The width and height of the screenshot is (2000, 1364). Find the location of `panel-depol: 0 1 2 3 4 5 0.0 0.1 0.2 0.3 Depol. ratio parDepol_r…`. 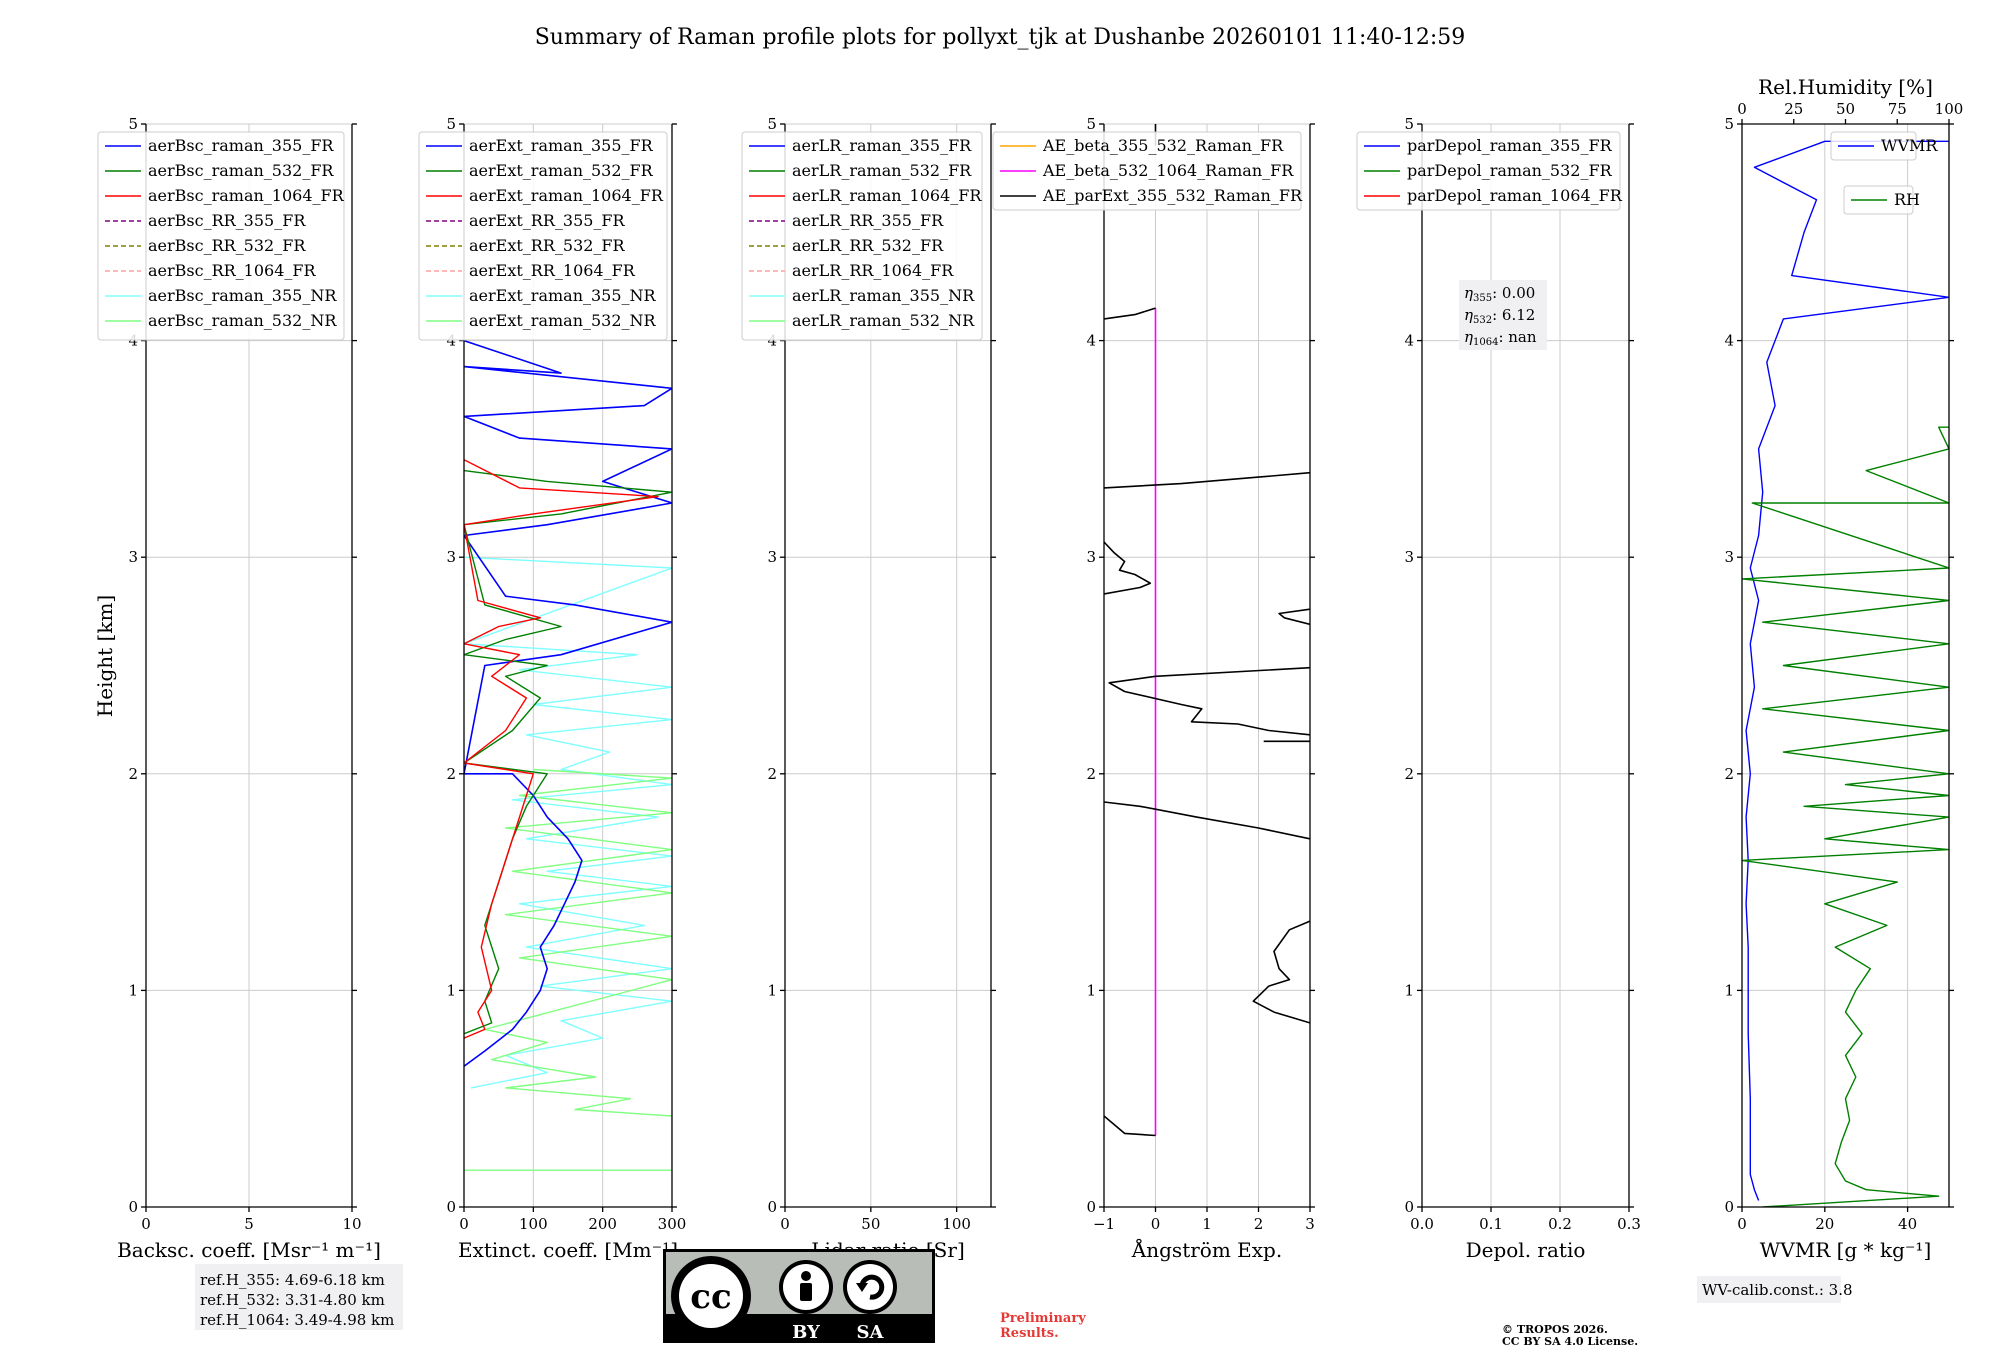

panel-depol: 0 1 2 3 4 5 0.0 0.1 0.2 0.3 Depol. ratio parDepol_r… is located at coordinates (1498, 688).